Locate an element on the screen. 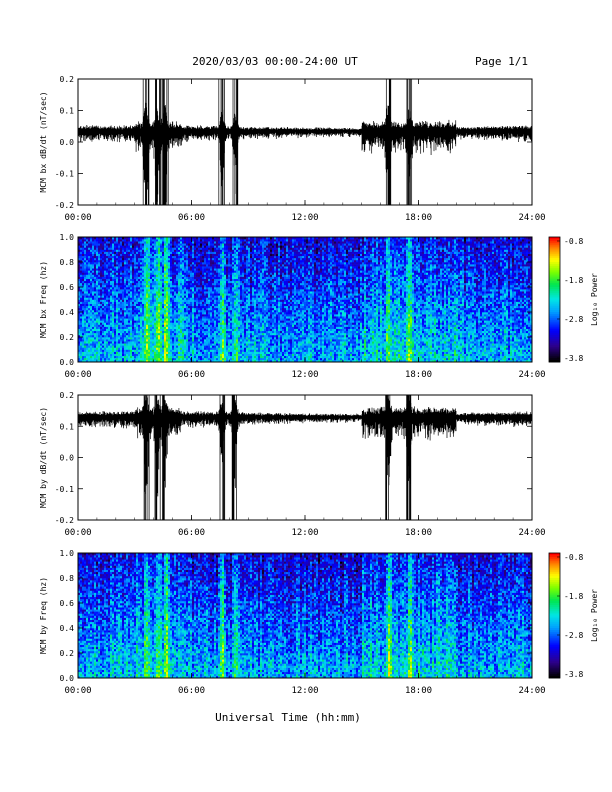 The height and width of the screenshot is (792, 612). x-axis-label: Universal Time (hh:mm) is located at coordinates (288, 717).